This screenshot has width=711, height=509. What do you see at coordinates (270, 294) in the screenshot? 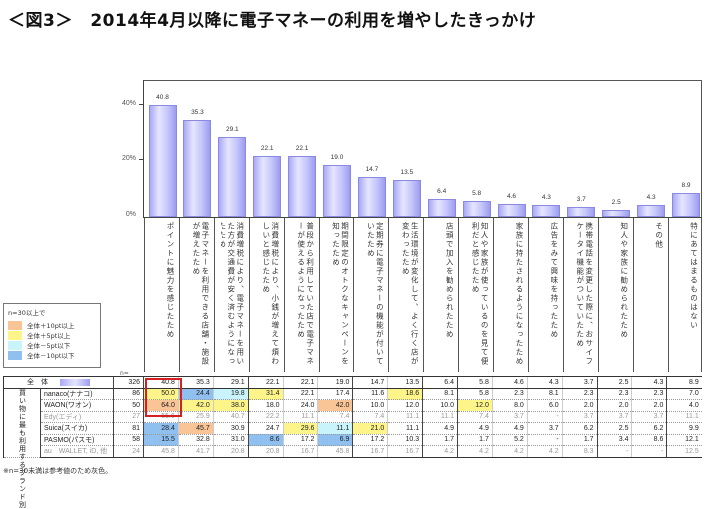
I see `category-label: 消費増税により、小銭が増えて煩わしいと感じたため` at bounding box center [270, 294].